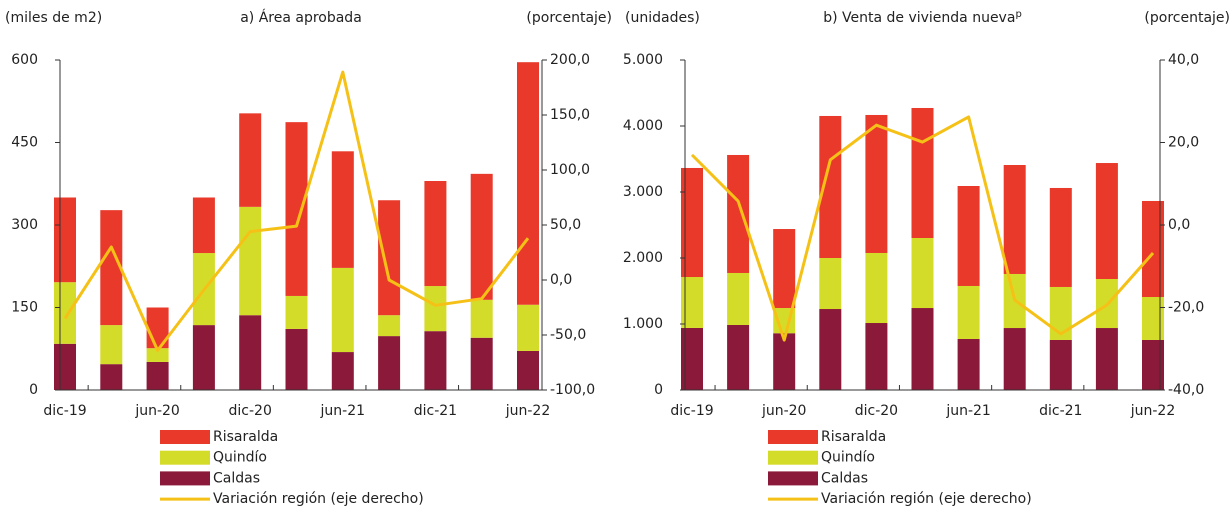  Describe the element at coordinates (24, 225) in the screenshot. I see `y-tick-label: 300` at that location.